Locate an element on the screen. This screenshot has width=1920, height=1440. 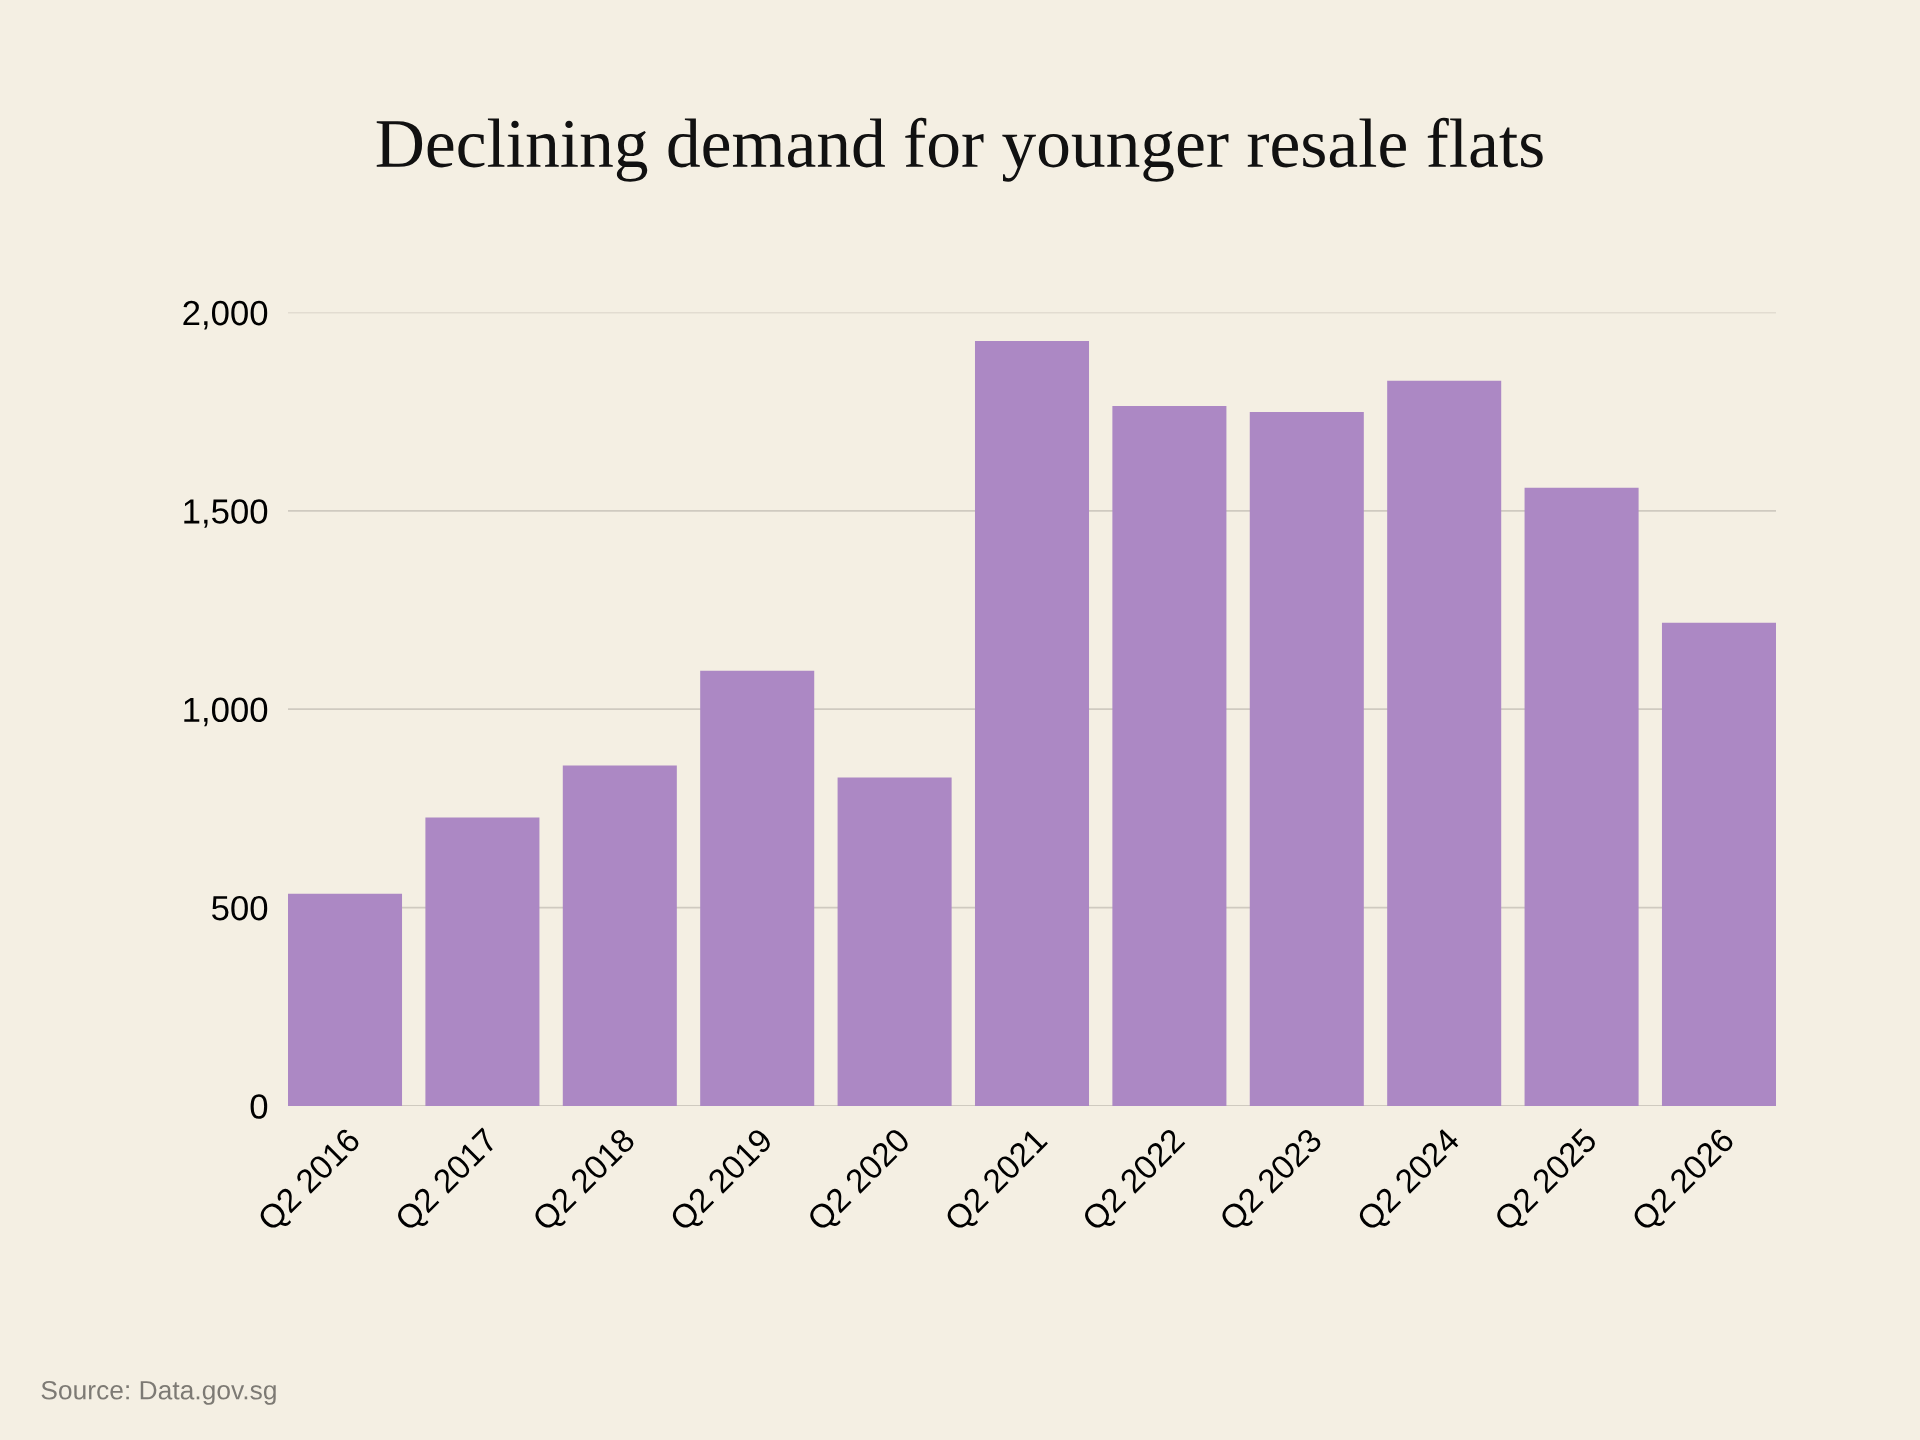
source-note: Source: Data.gov.sg is located at coordinates (158, 1392).